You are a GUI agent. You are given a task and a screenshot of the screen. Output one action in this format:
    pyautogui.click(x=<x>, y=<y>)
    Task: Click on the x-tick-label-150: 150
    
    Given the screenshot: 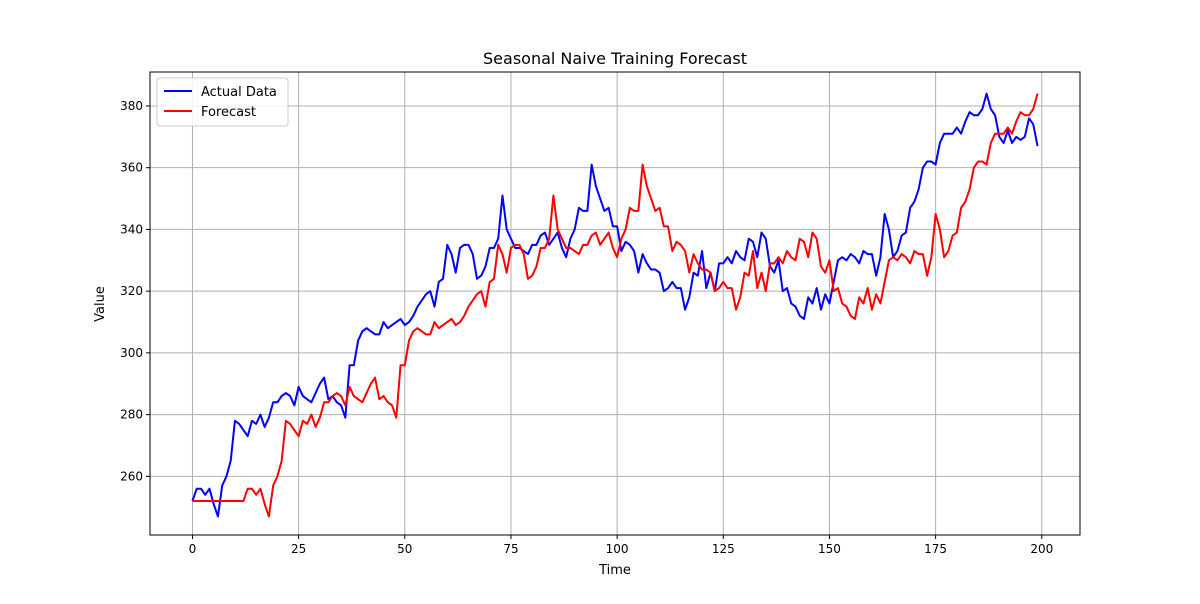 What is the action you would take?
    pyautogui.click(x=829, y=549)
    